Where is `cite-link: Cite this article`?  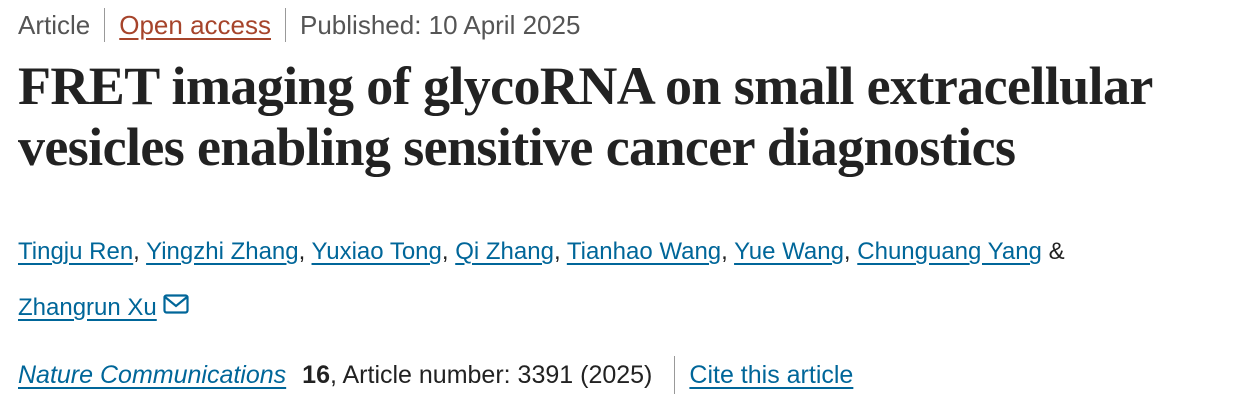 cite-link: Cite this article is located at coordinates (771, 374).